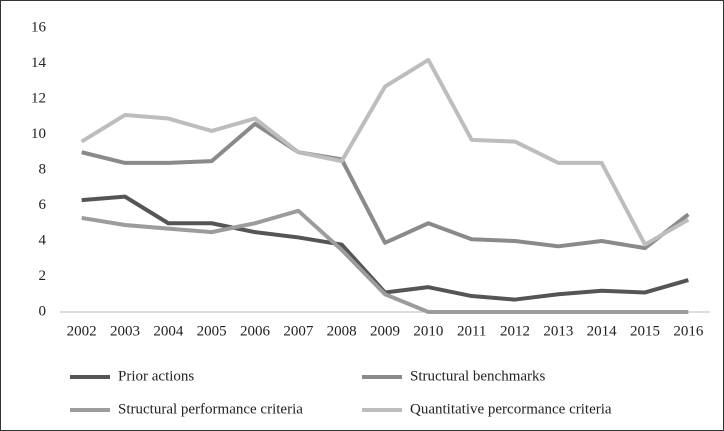  What do you see at coordinates (43, 169) in the screenshot?
I see `y-tick-label: 8` at bounding box center [43, 169].